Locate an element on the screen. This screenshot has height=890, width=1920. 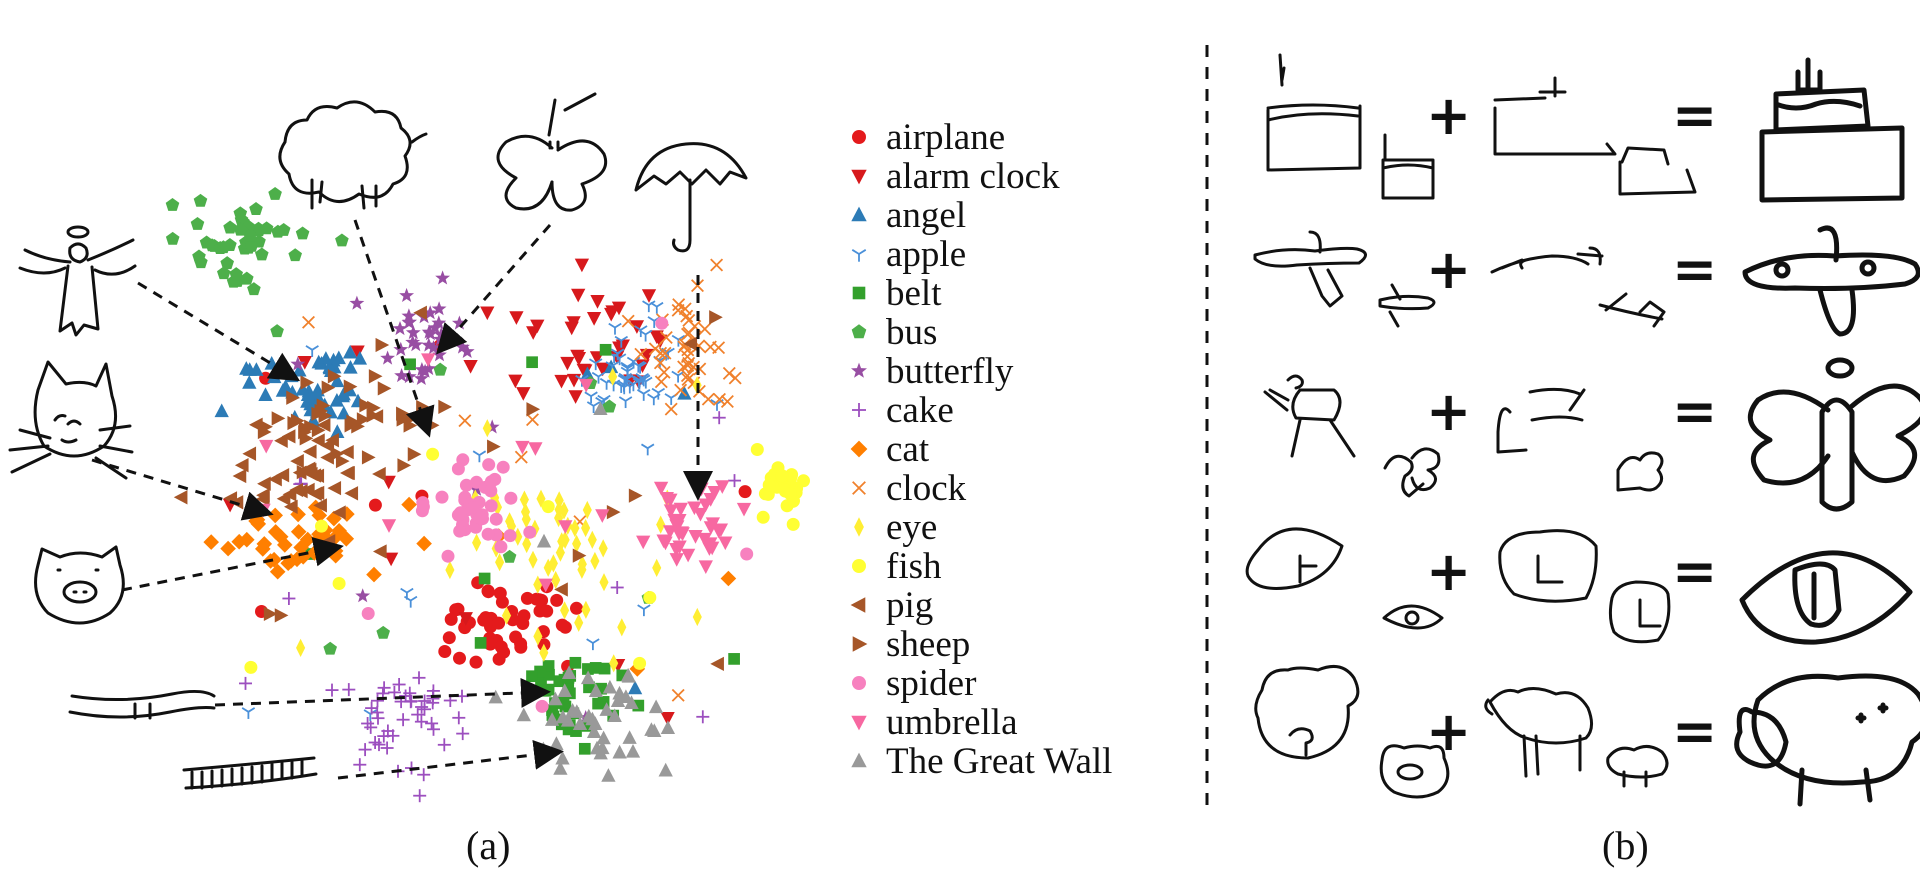
bear-sketch-icon is located at coordinates (1307, 712).